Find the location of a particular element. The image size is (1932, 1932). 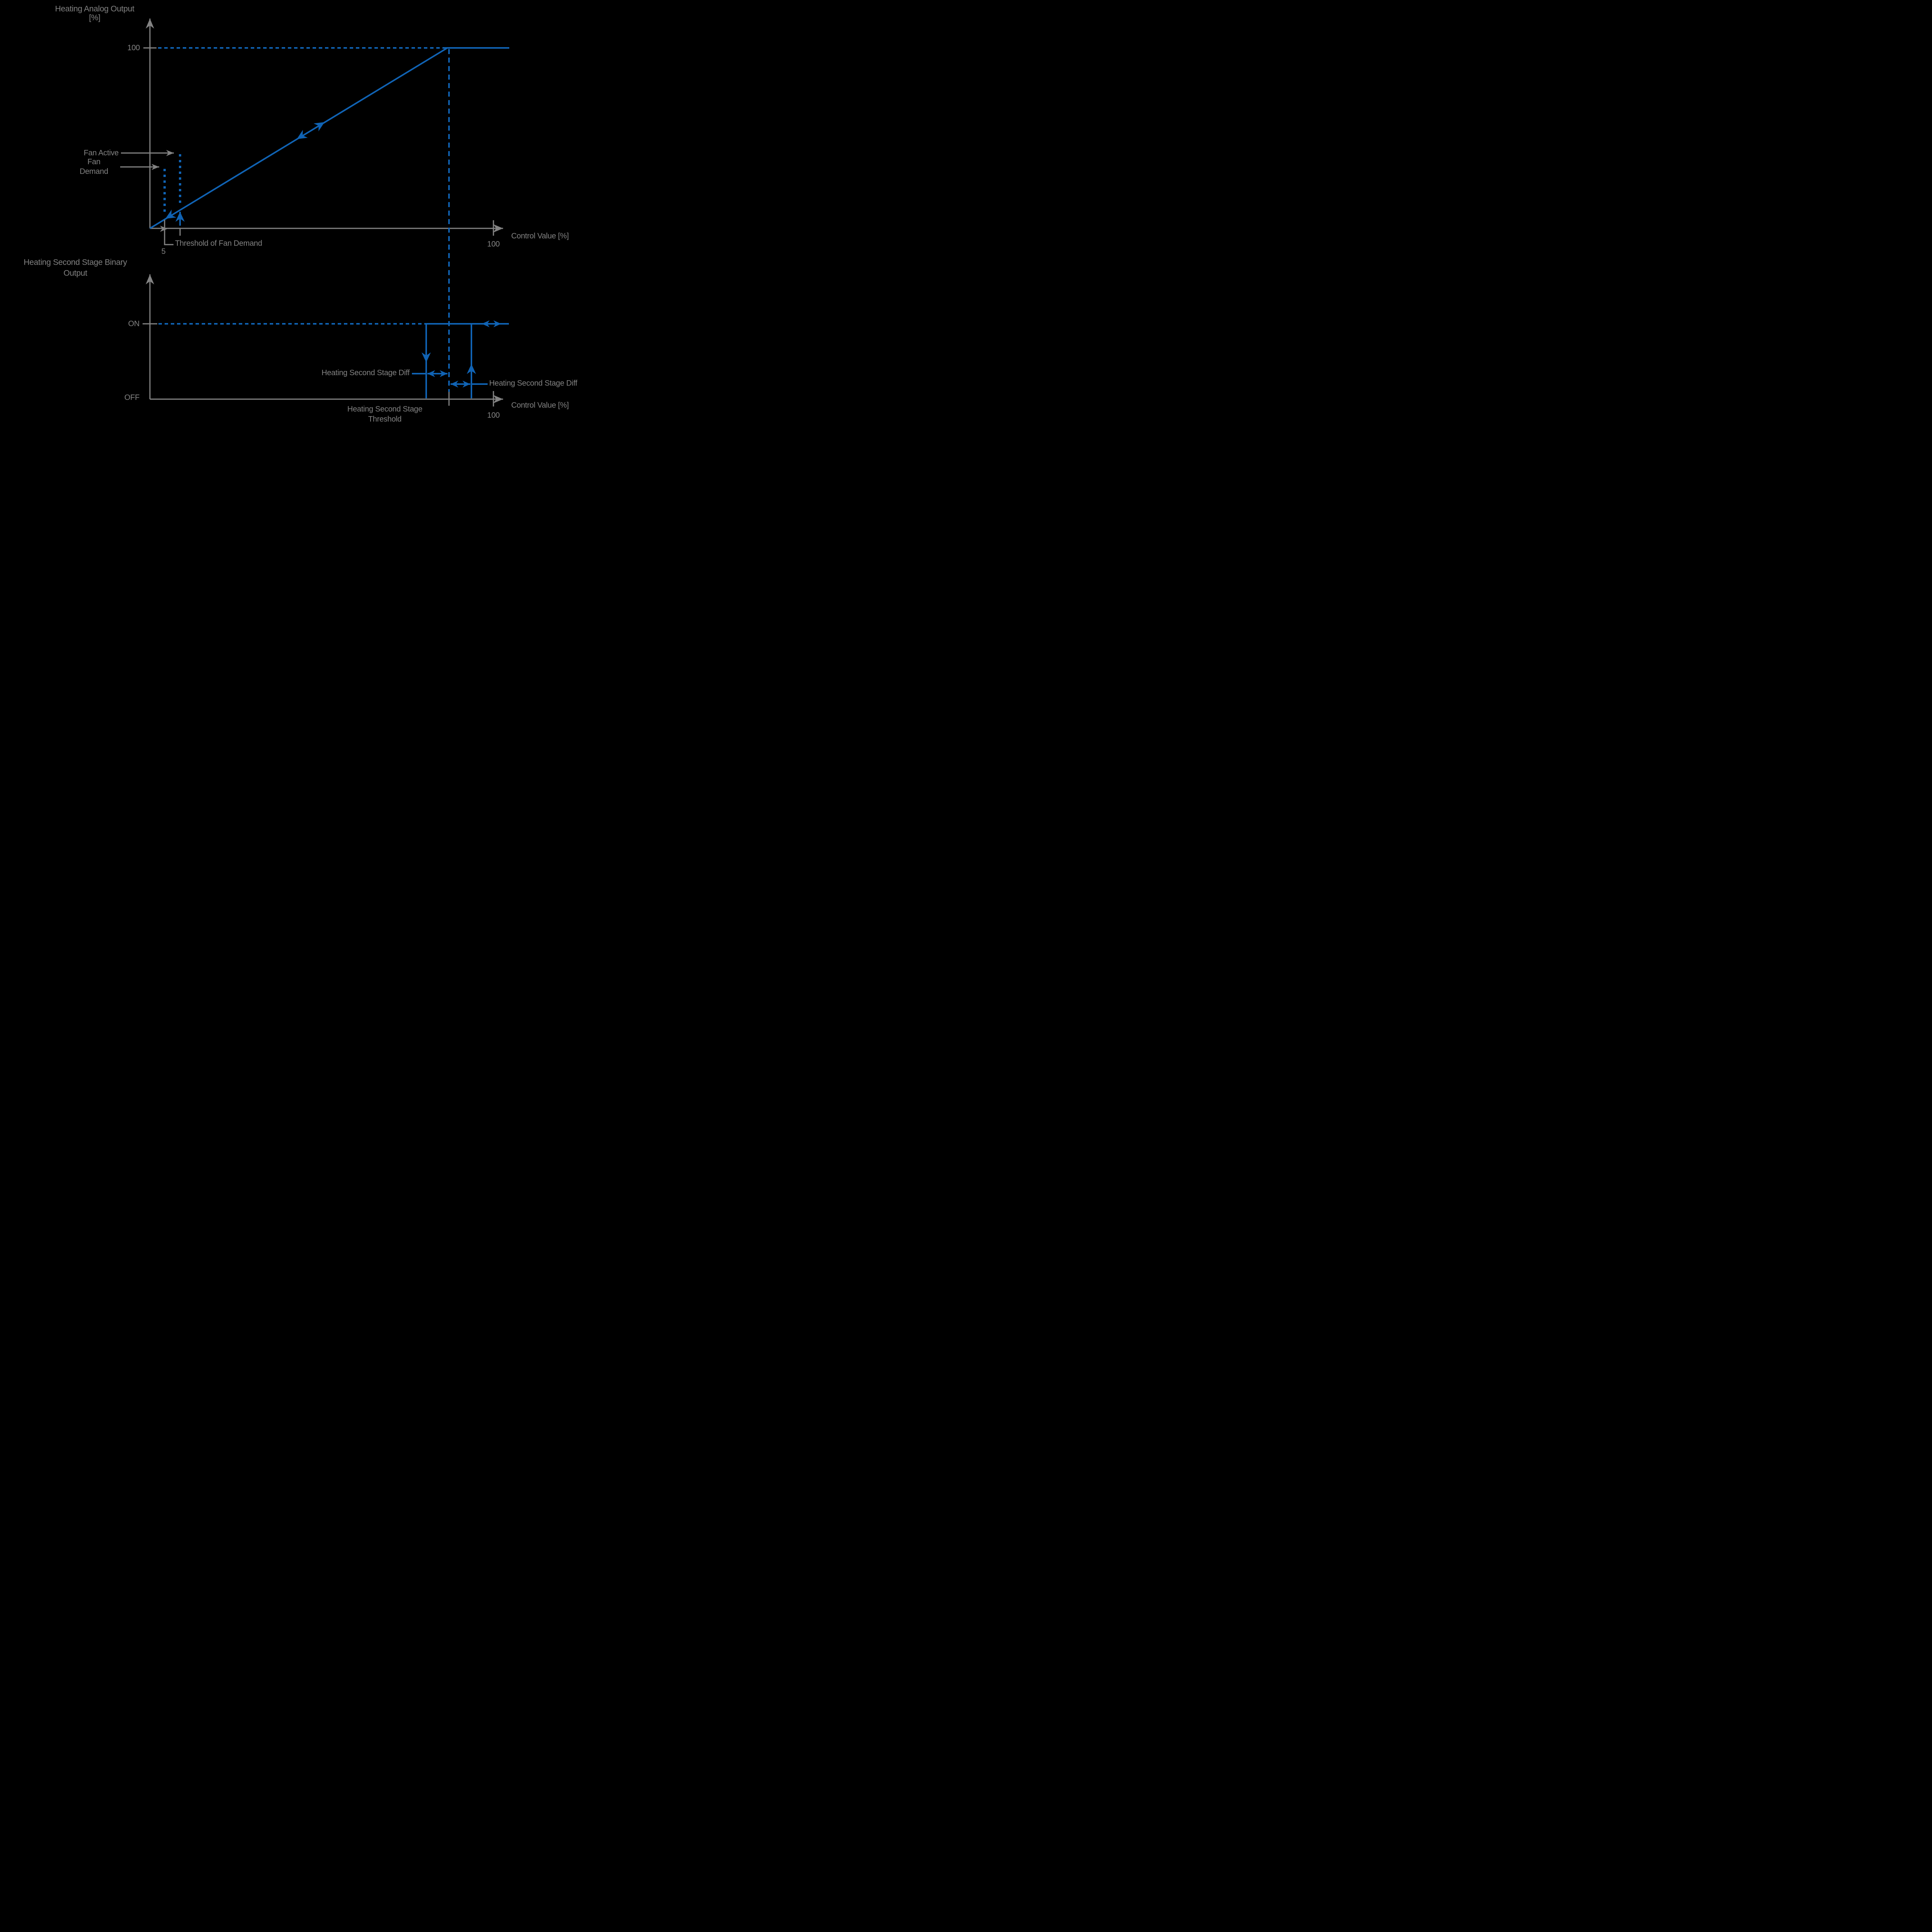

off-label: OFF is located at coordinates (131, 397).